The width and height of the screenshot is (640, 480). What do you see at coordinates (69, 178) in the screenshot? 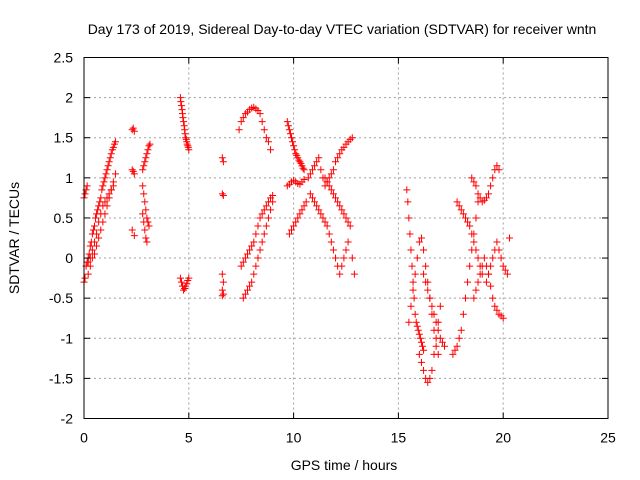
I see `y-tick-label: 1` at bounding box center [69, 178].